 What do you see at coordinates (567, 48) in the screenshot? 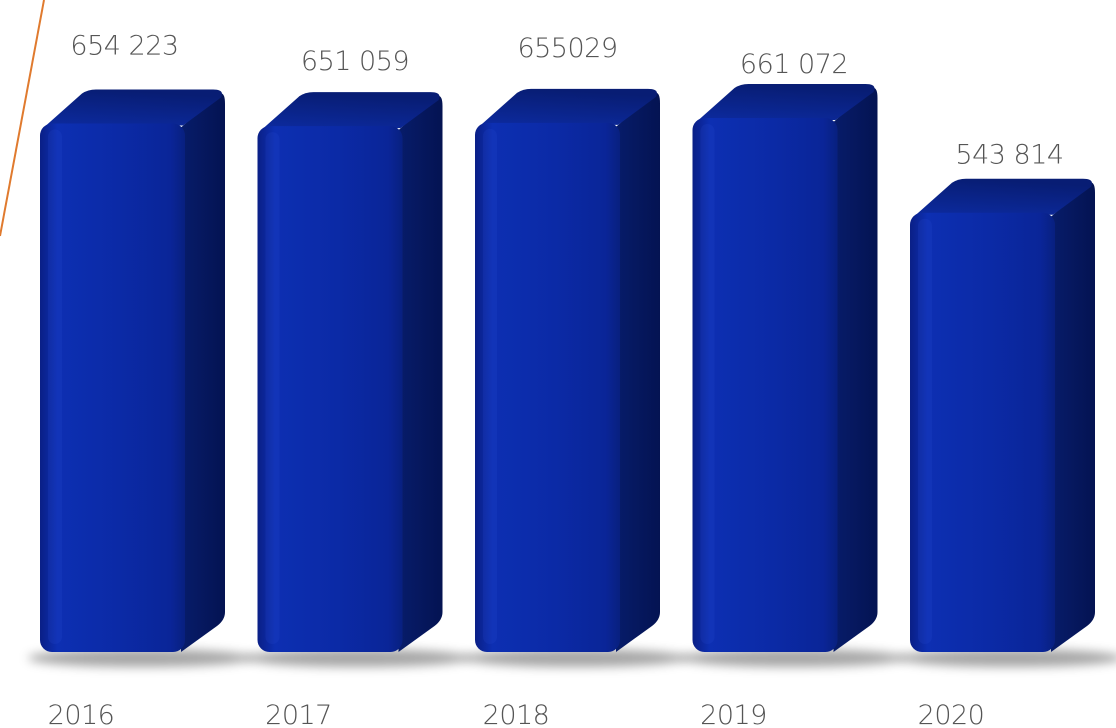
I see `value-label-2018: 655029` at bounding box center [567, 48].